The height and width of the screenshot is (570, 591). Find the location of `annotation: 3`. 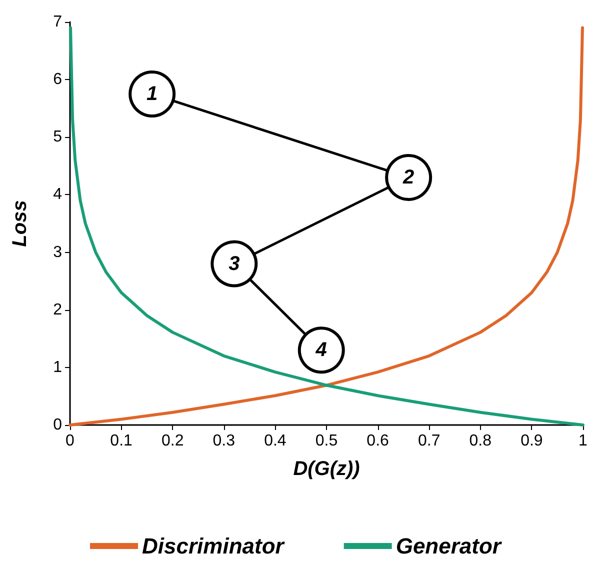

annotation: 3 is located at coordinates (234, 263).